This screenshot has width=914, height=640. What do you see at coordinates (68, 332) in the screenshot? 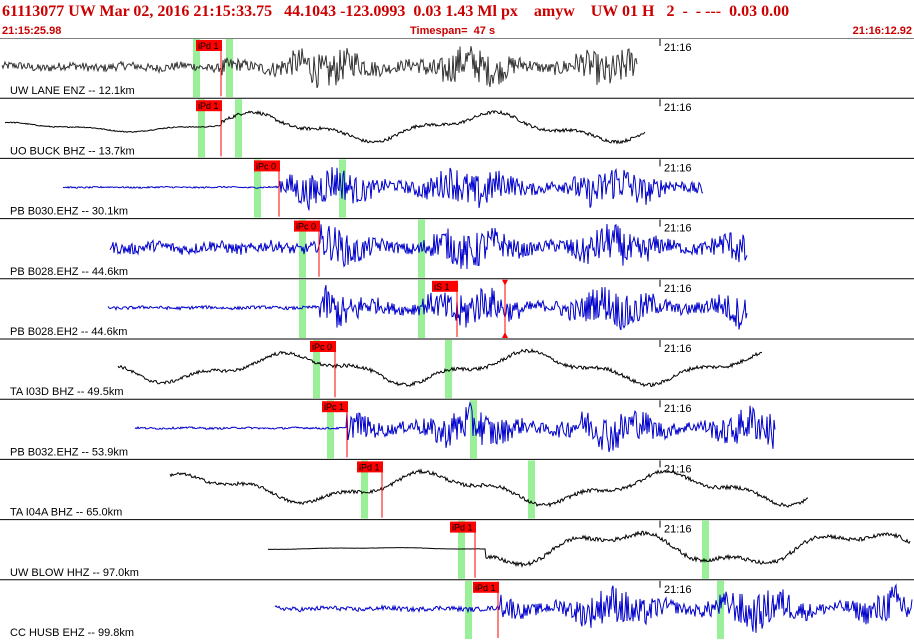
I see `channel-label: PB B028.EH2 -- 44.6km` at bounding box center [68, 332].